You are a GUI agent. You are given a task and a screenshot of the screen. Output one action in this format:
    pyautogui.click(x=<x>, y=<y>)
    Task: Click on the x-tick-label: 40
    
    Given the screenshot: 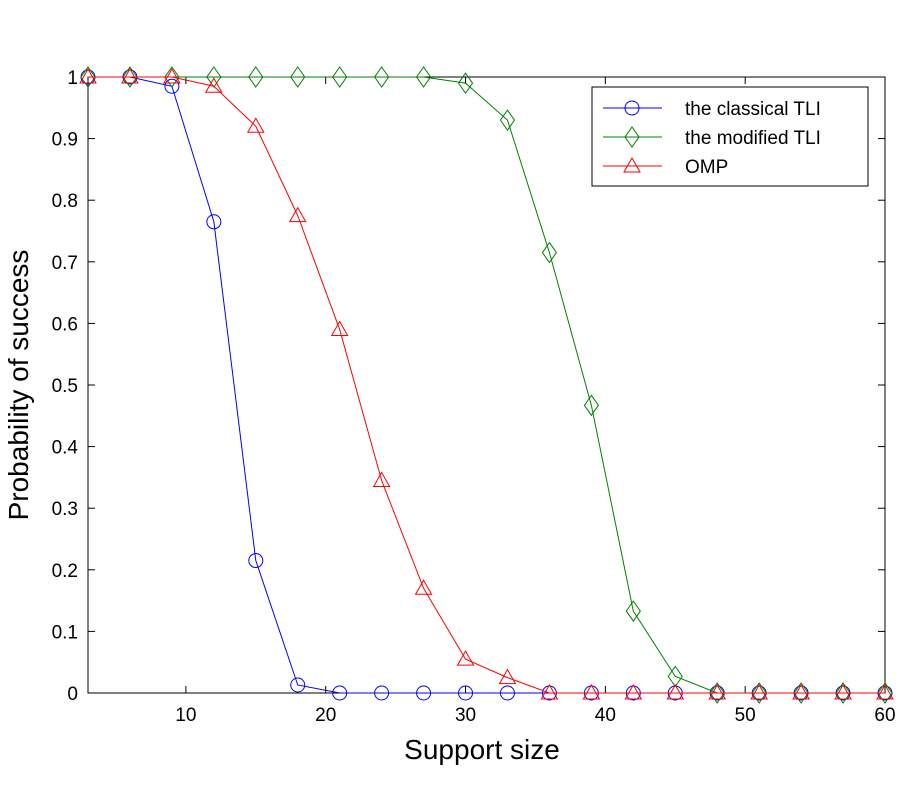 What is the action you would take?
    pyautogui.click(x=605, y=715)
    